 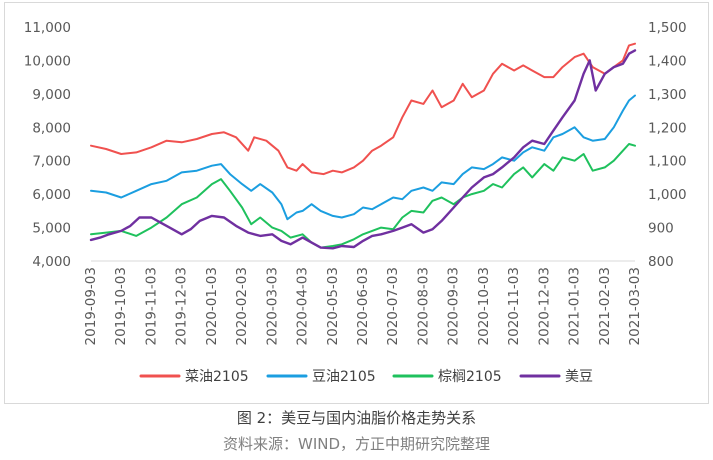 I want to click on x-tick-label: 2020-01-03, so click(x=212, y=306).